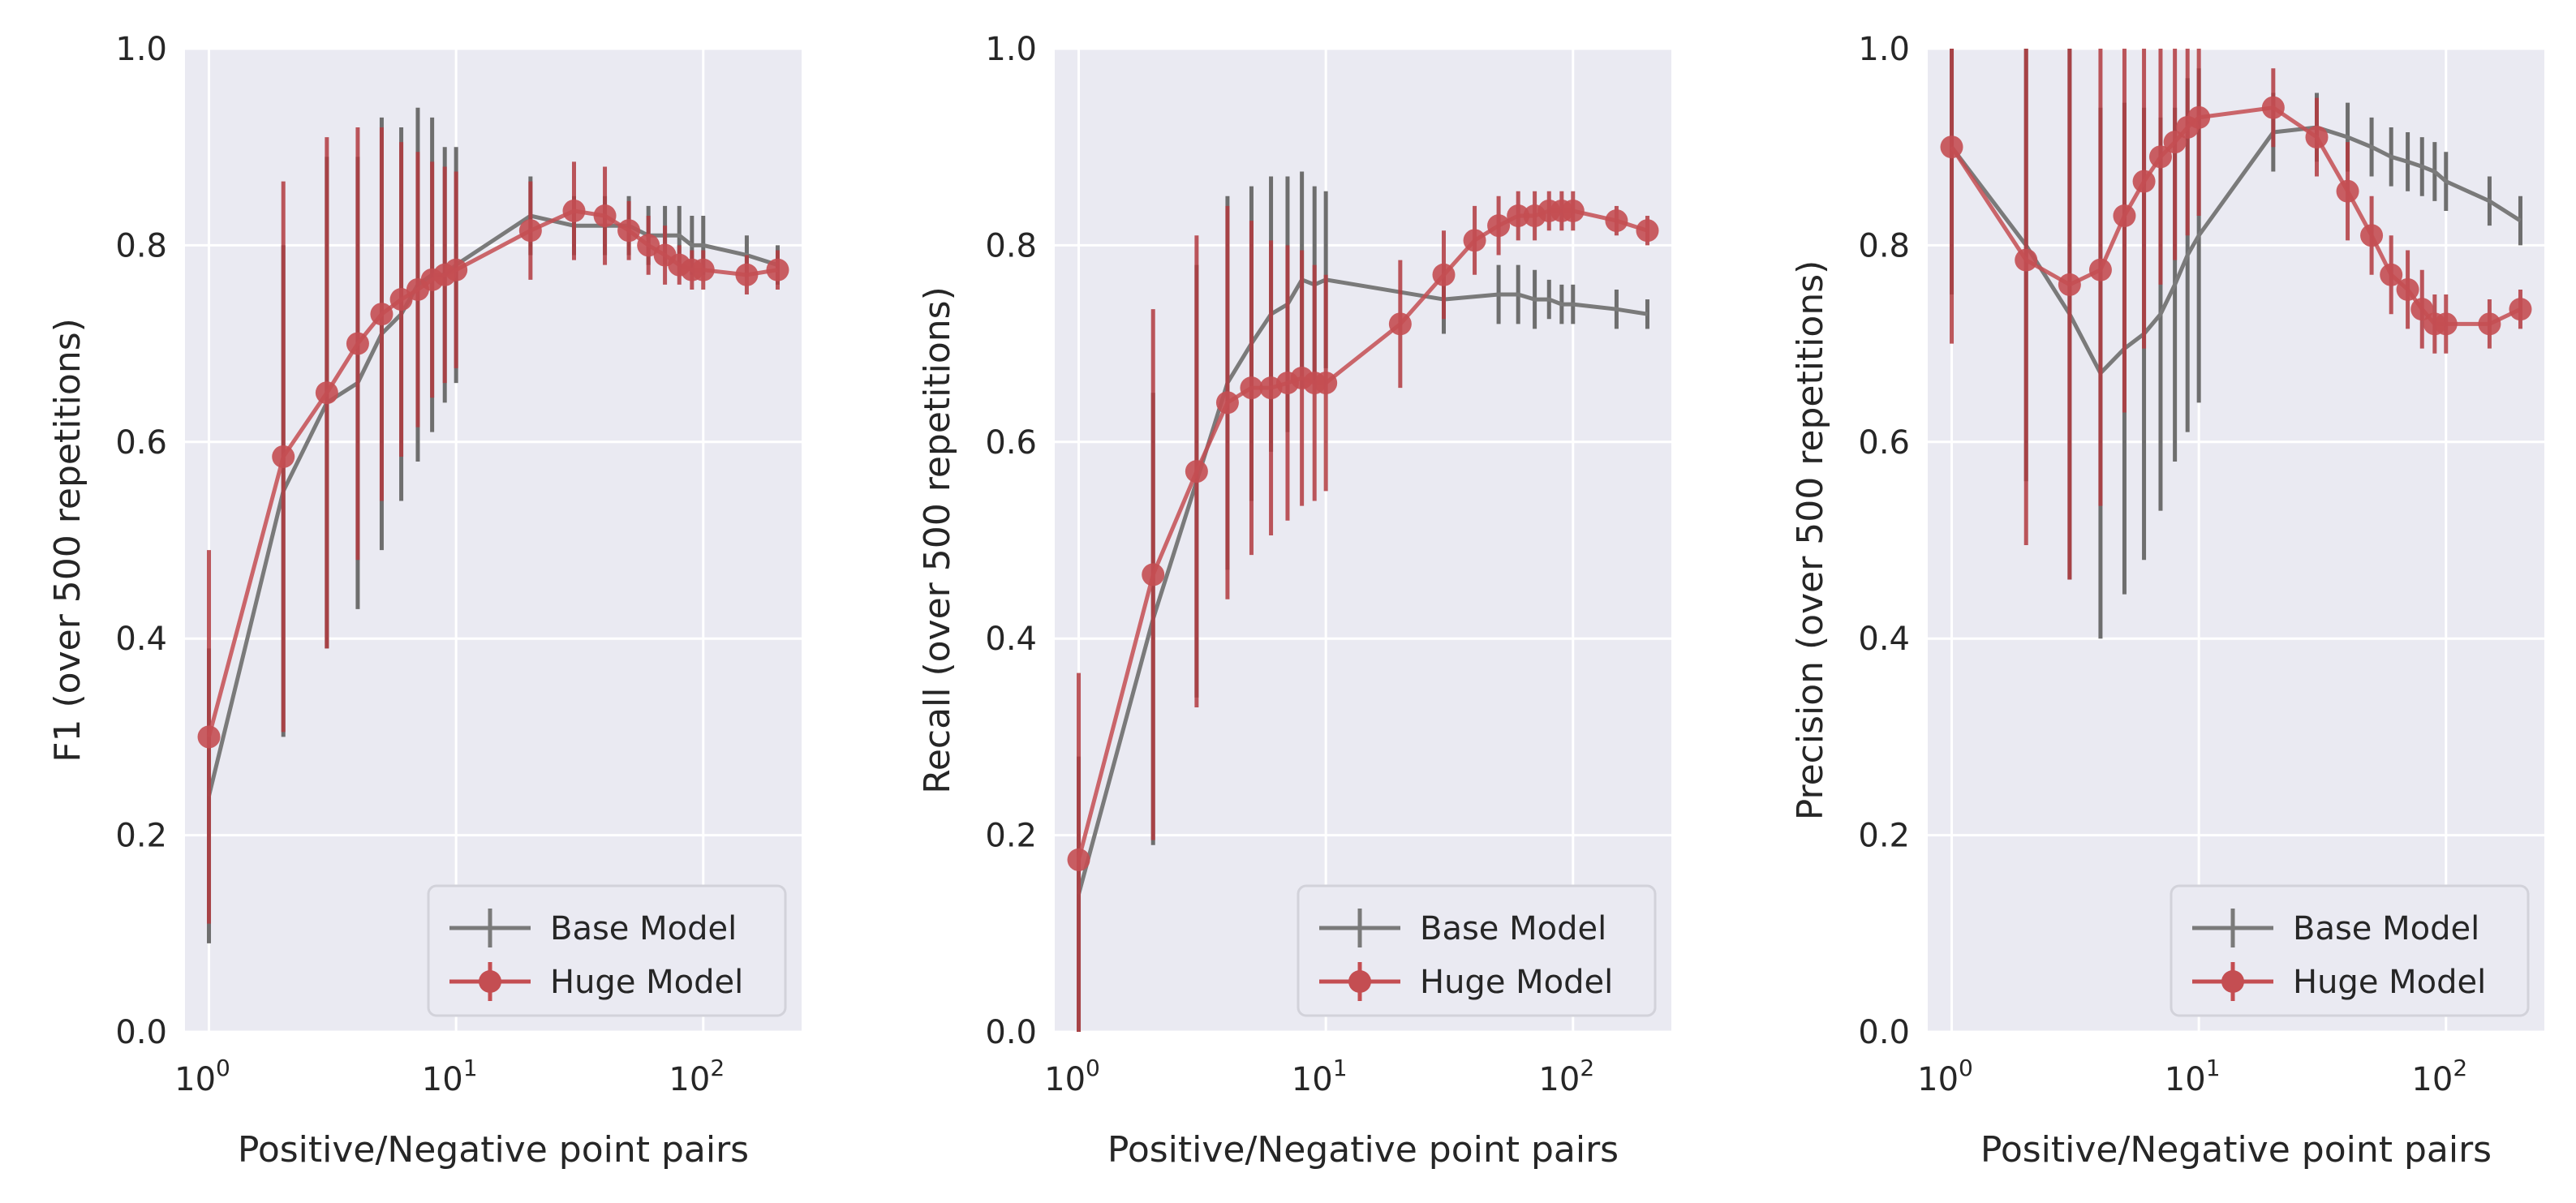  What do you see at coordinates (938, 540) in the screenshot?
I see `y-axis-label: Recall (over 500 repetitions)` at bounding box center [938, 540].